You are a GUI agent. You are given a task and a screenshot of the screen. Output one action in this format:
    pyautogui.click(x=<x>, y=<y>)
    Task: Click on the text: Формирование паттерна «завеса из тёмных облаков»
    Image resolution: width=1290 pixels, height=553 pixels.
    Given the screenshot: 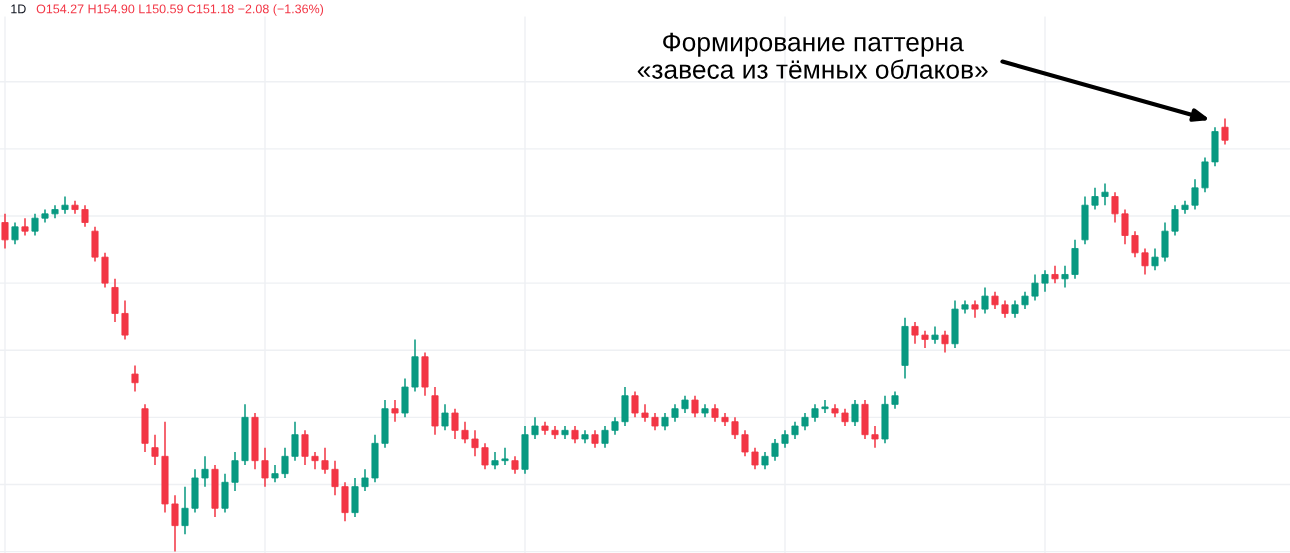 What is the action you would take?
    pyautogui.click(x=812, y=55)
    